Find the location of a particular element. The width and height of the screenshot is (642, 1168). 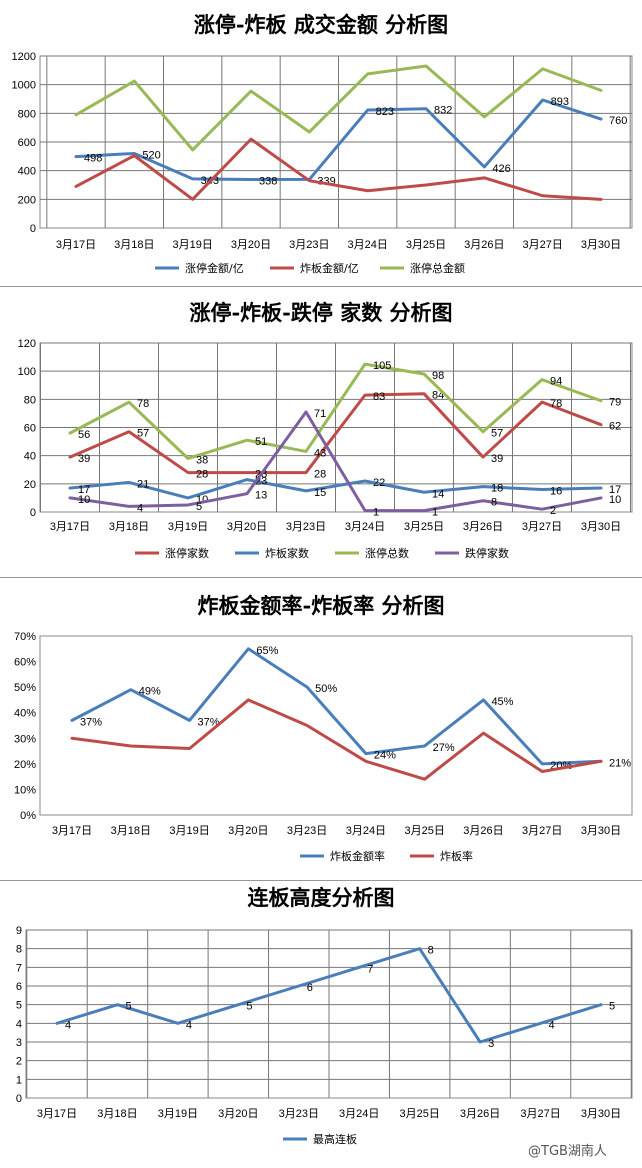

chart-2-data-label: 21 is located at coordinates (143, 484).